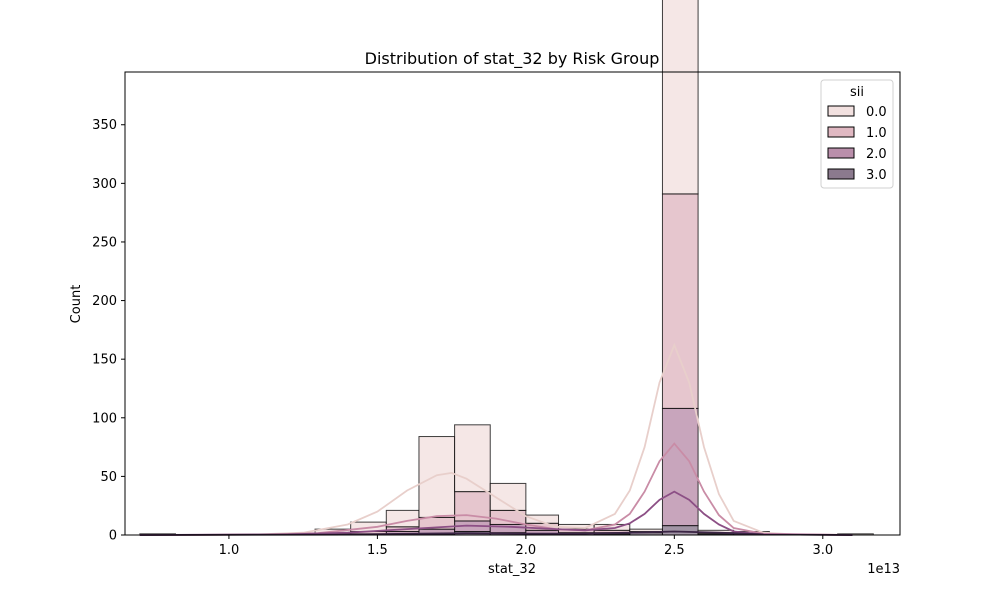 Image resolution: width=1000 pixels, height=600 pixels. What do you see at coordinates (104, 184) in the screenshot?
I see `y-tick-label: 300` at bounding box center [104, 184].